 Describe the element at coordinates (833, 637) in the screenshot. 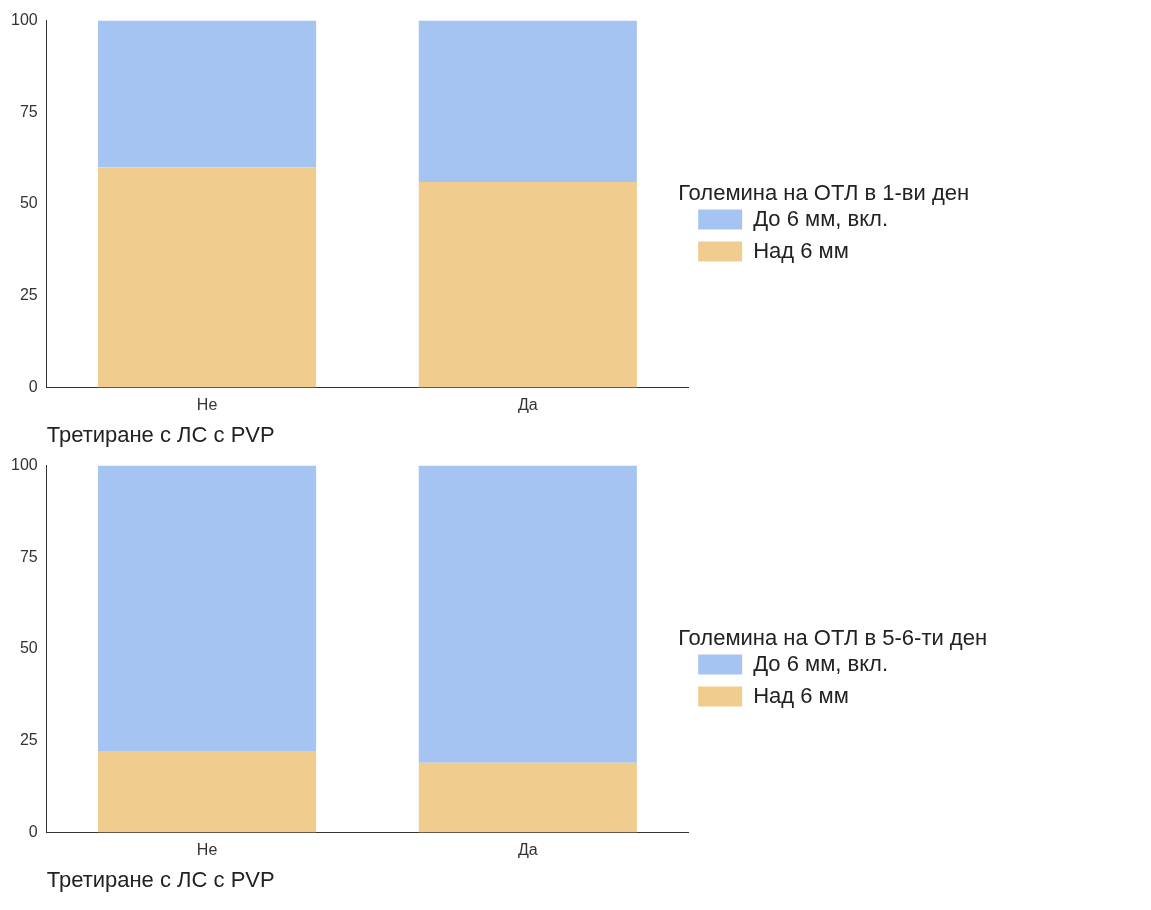

I see `legend-title: Големина на ОТЛ в 5-6-ти ден` at that location.